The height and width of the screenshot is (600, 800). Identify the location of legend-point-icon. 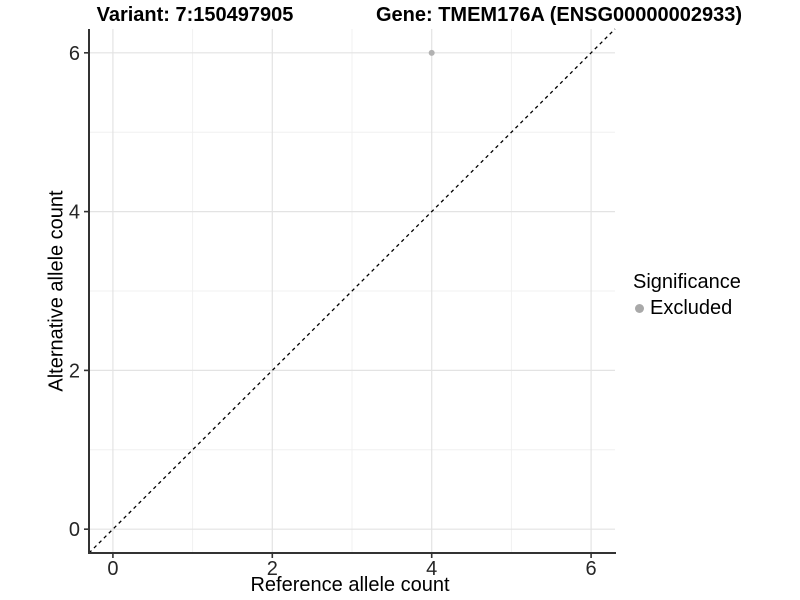
(639, 308).